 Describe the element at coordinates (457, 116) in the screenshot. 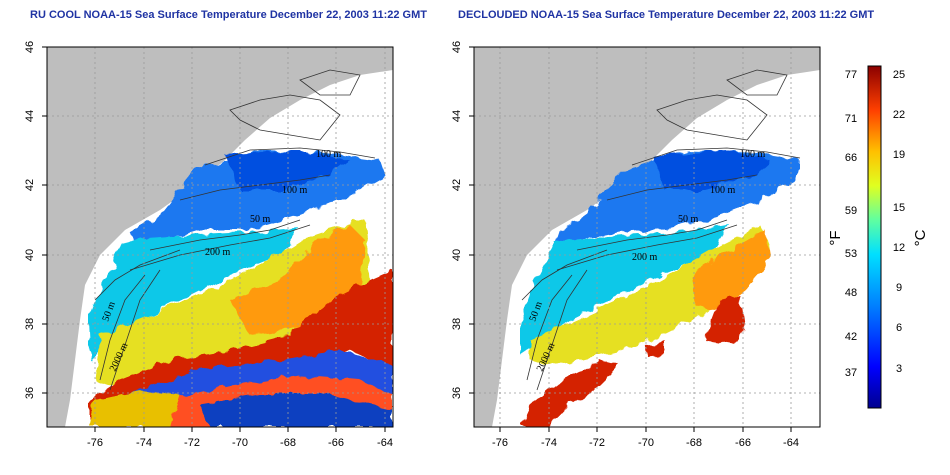

I see `right-lat-tick: 44` at that location.